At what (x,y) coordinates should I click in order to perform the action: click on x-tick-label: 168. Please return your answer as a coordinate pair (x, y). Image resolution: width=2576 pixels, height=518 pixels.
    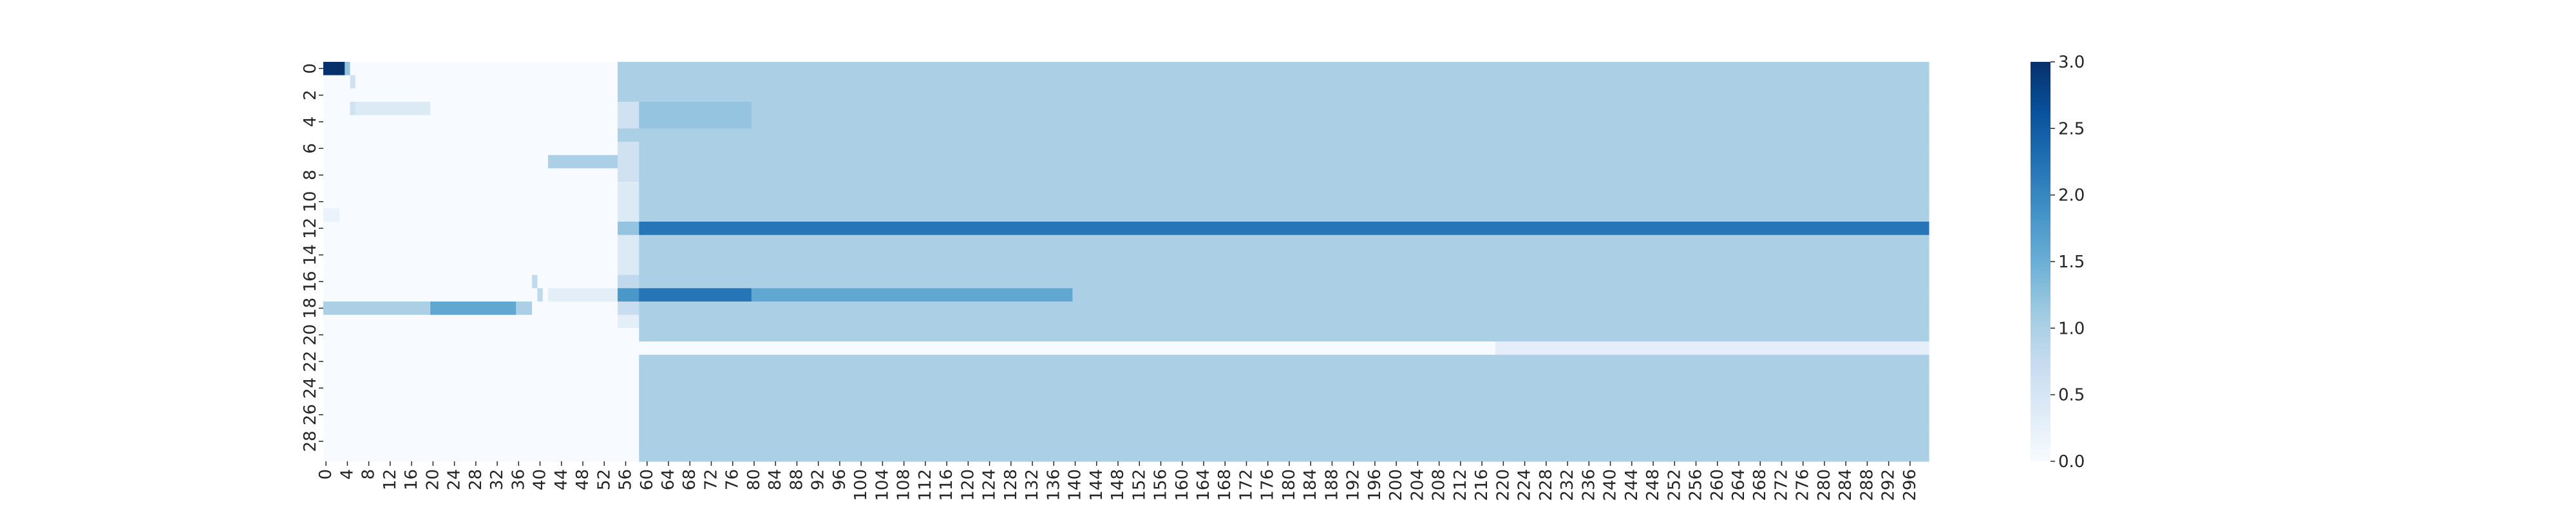
    Looking at the image, I should click on (1225, 485).